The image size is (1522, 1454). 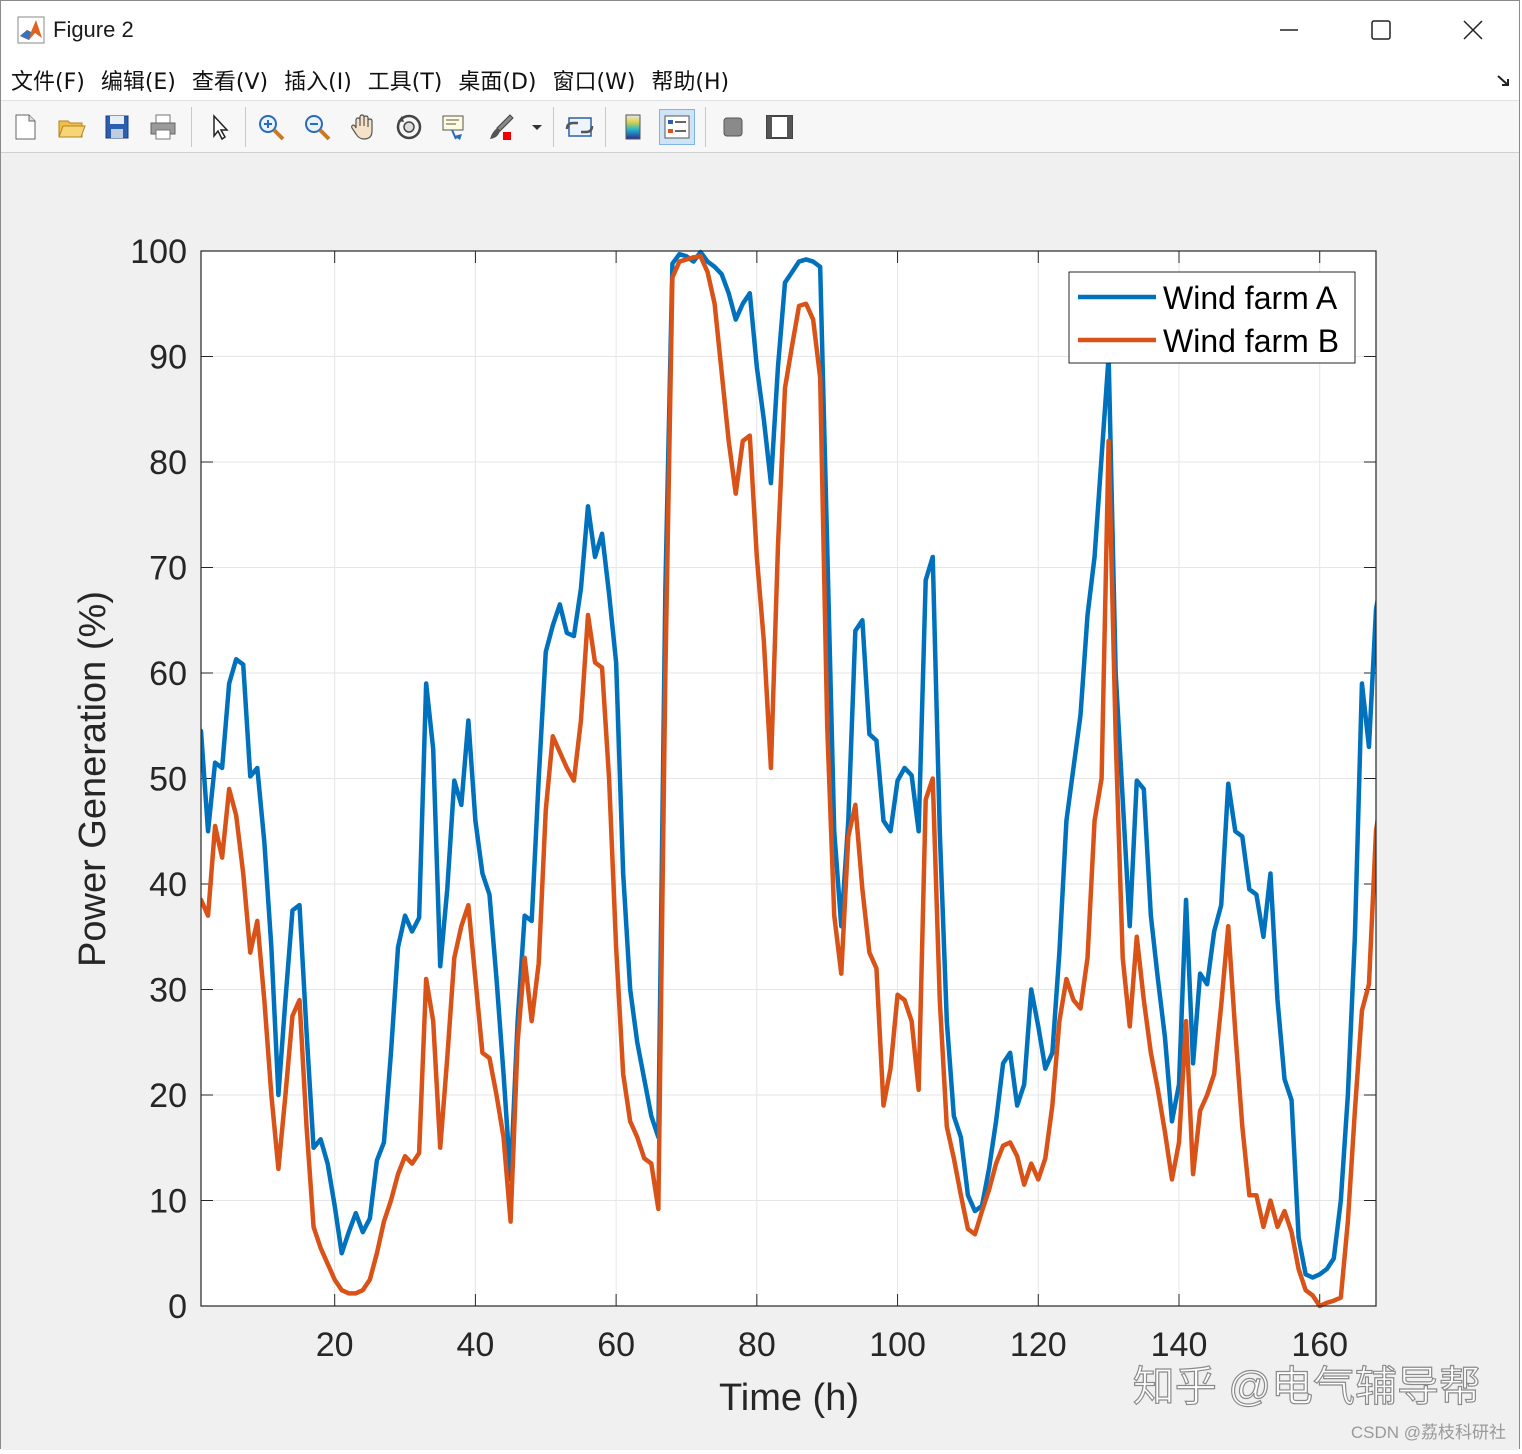 I want to click on legend-box, so click(x=1212, y=317).